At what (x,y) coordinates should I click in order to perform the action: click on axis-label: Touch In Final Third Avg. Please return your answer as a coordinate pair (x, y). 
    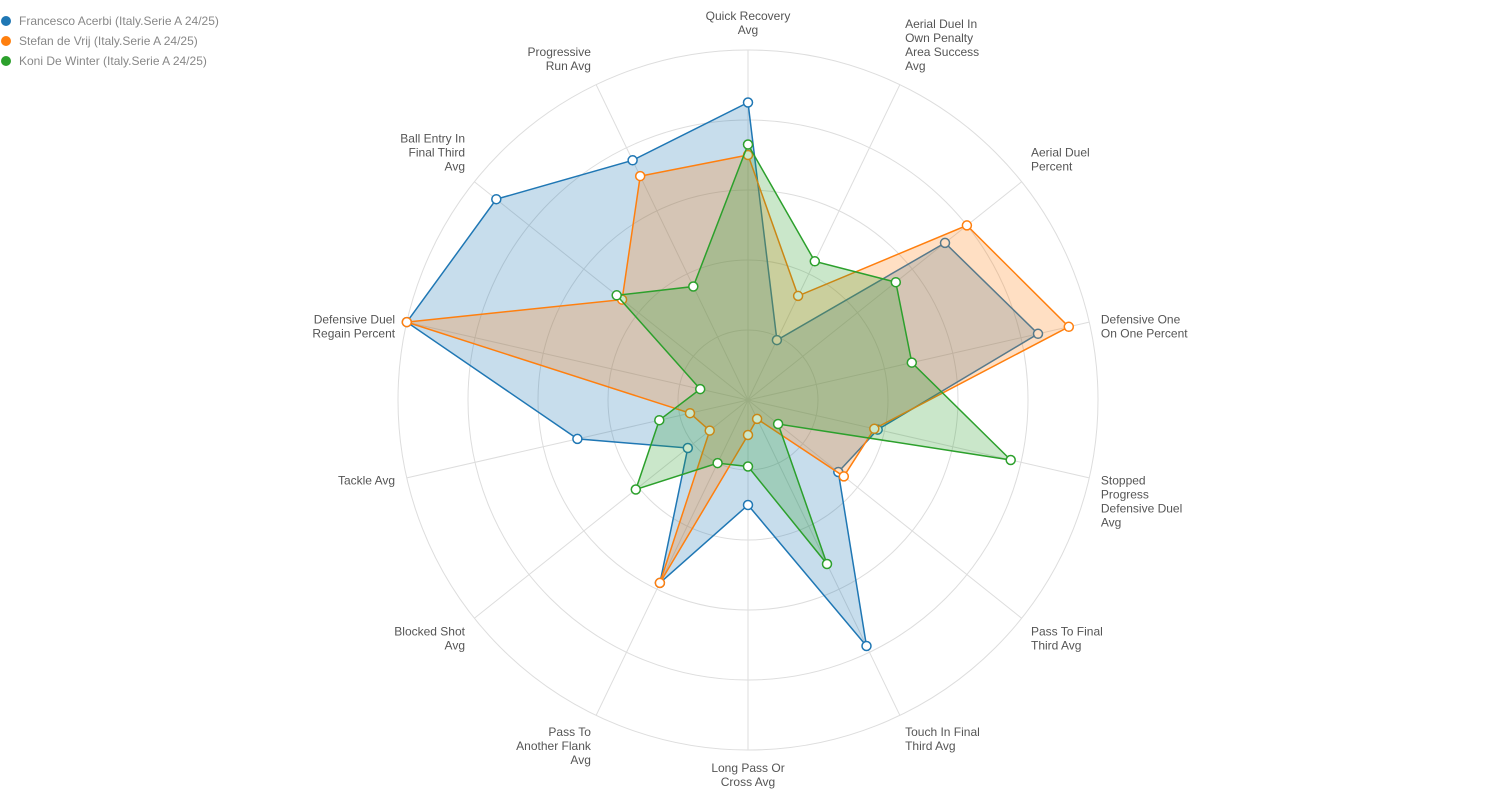
    Looking at the image, I should click on (942, 739).